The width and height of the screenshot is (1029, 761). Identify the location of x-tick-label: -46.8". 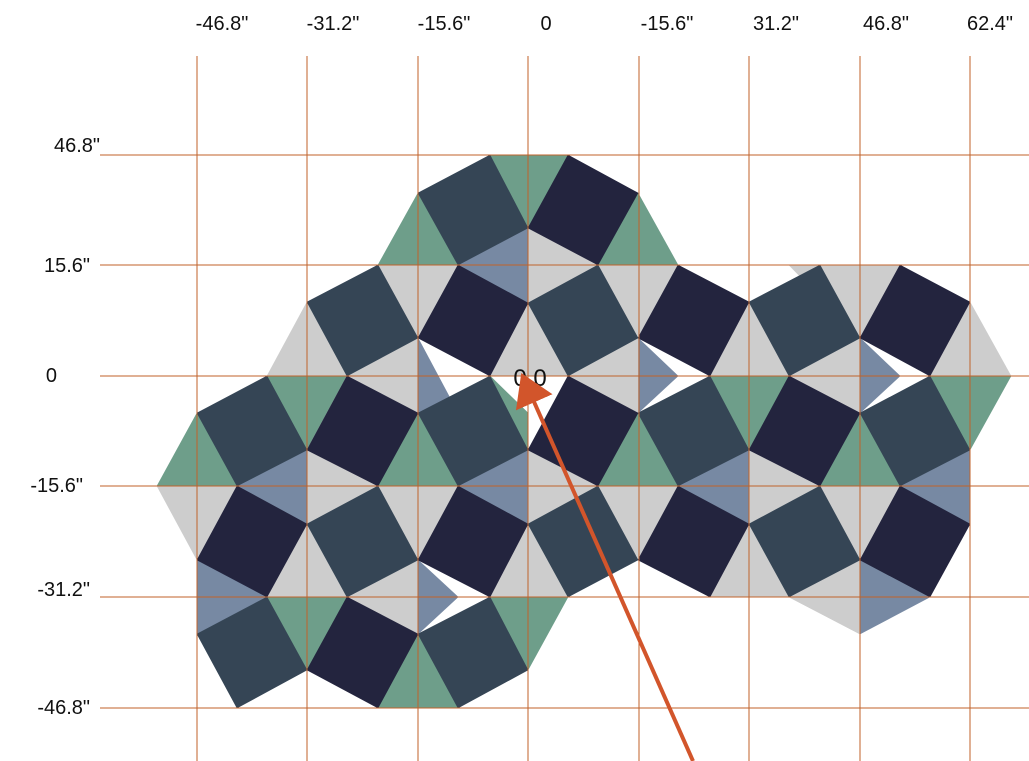
(222, 24).